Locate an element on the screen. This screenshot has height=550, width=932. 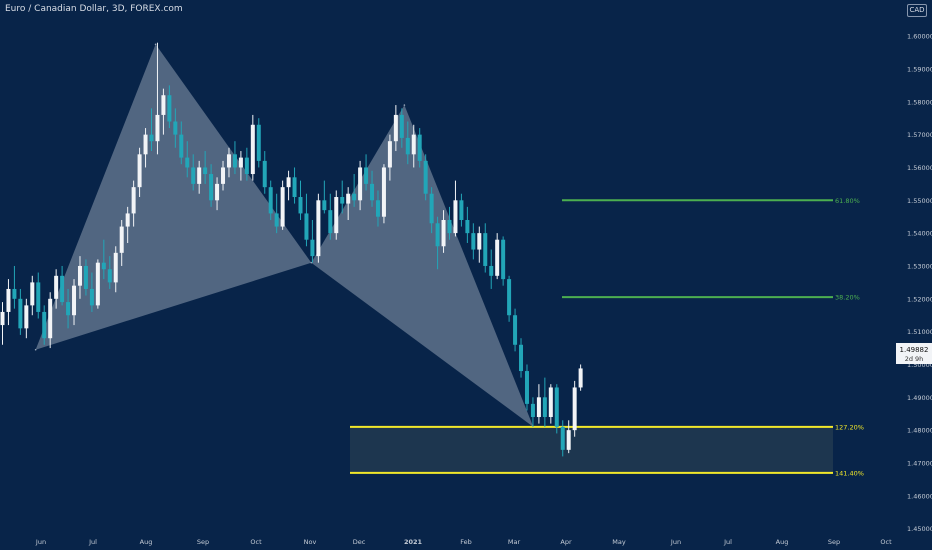
time-label-6: Dec is located at coordinates (359, 542).